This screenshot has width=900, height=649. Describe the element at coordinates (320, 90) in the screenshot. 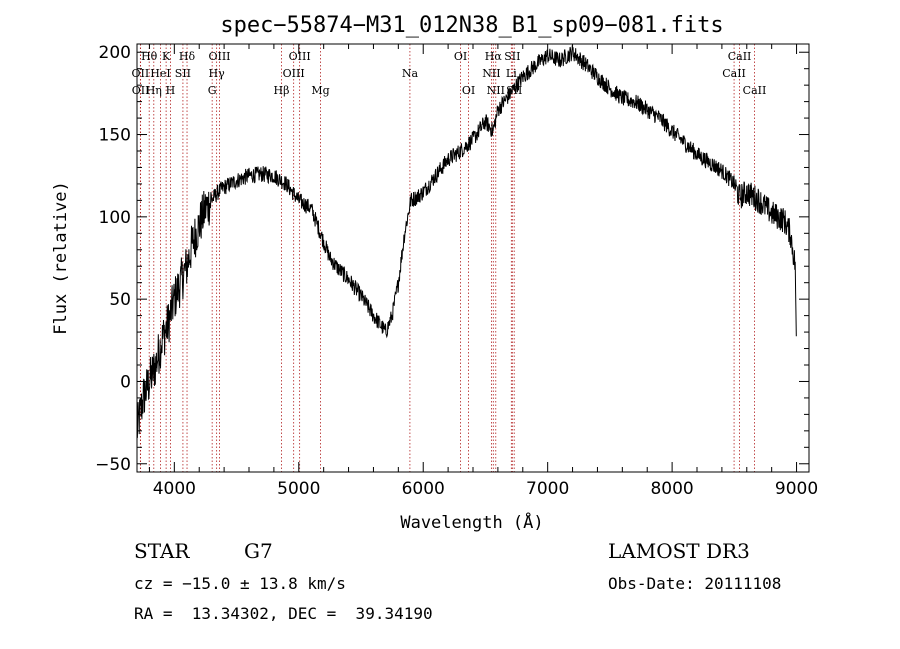

I see `spectral-line-label: Mg` at that location.